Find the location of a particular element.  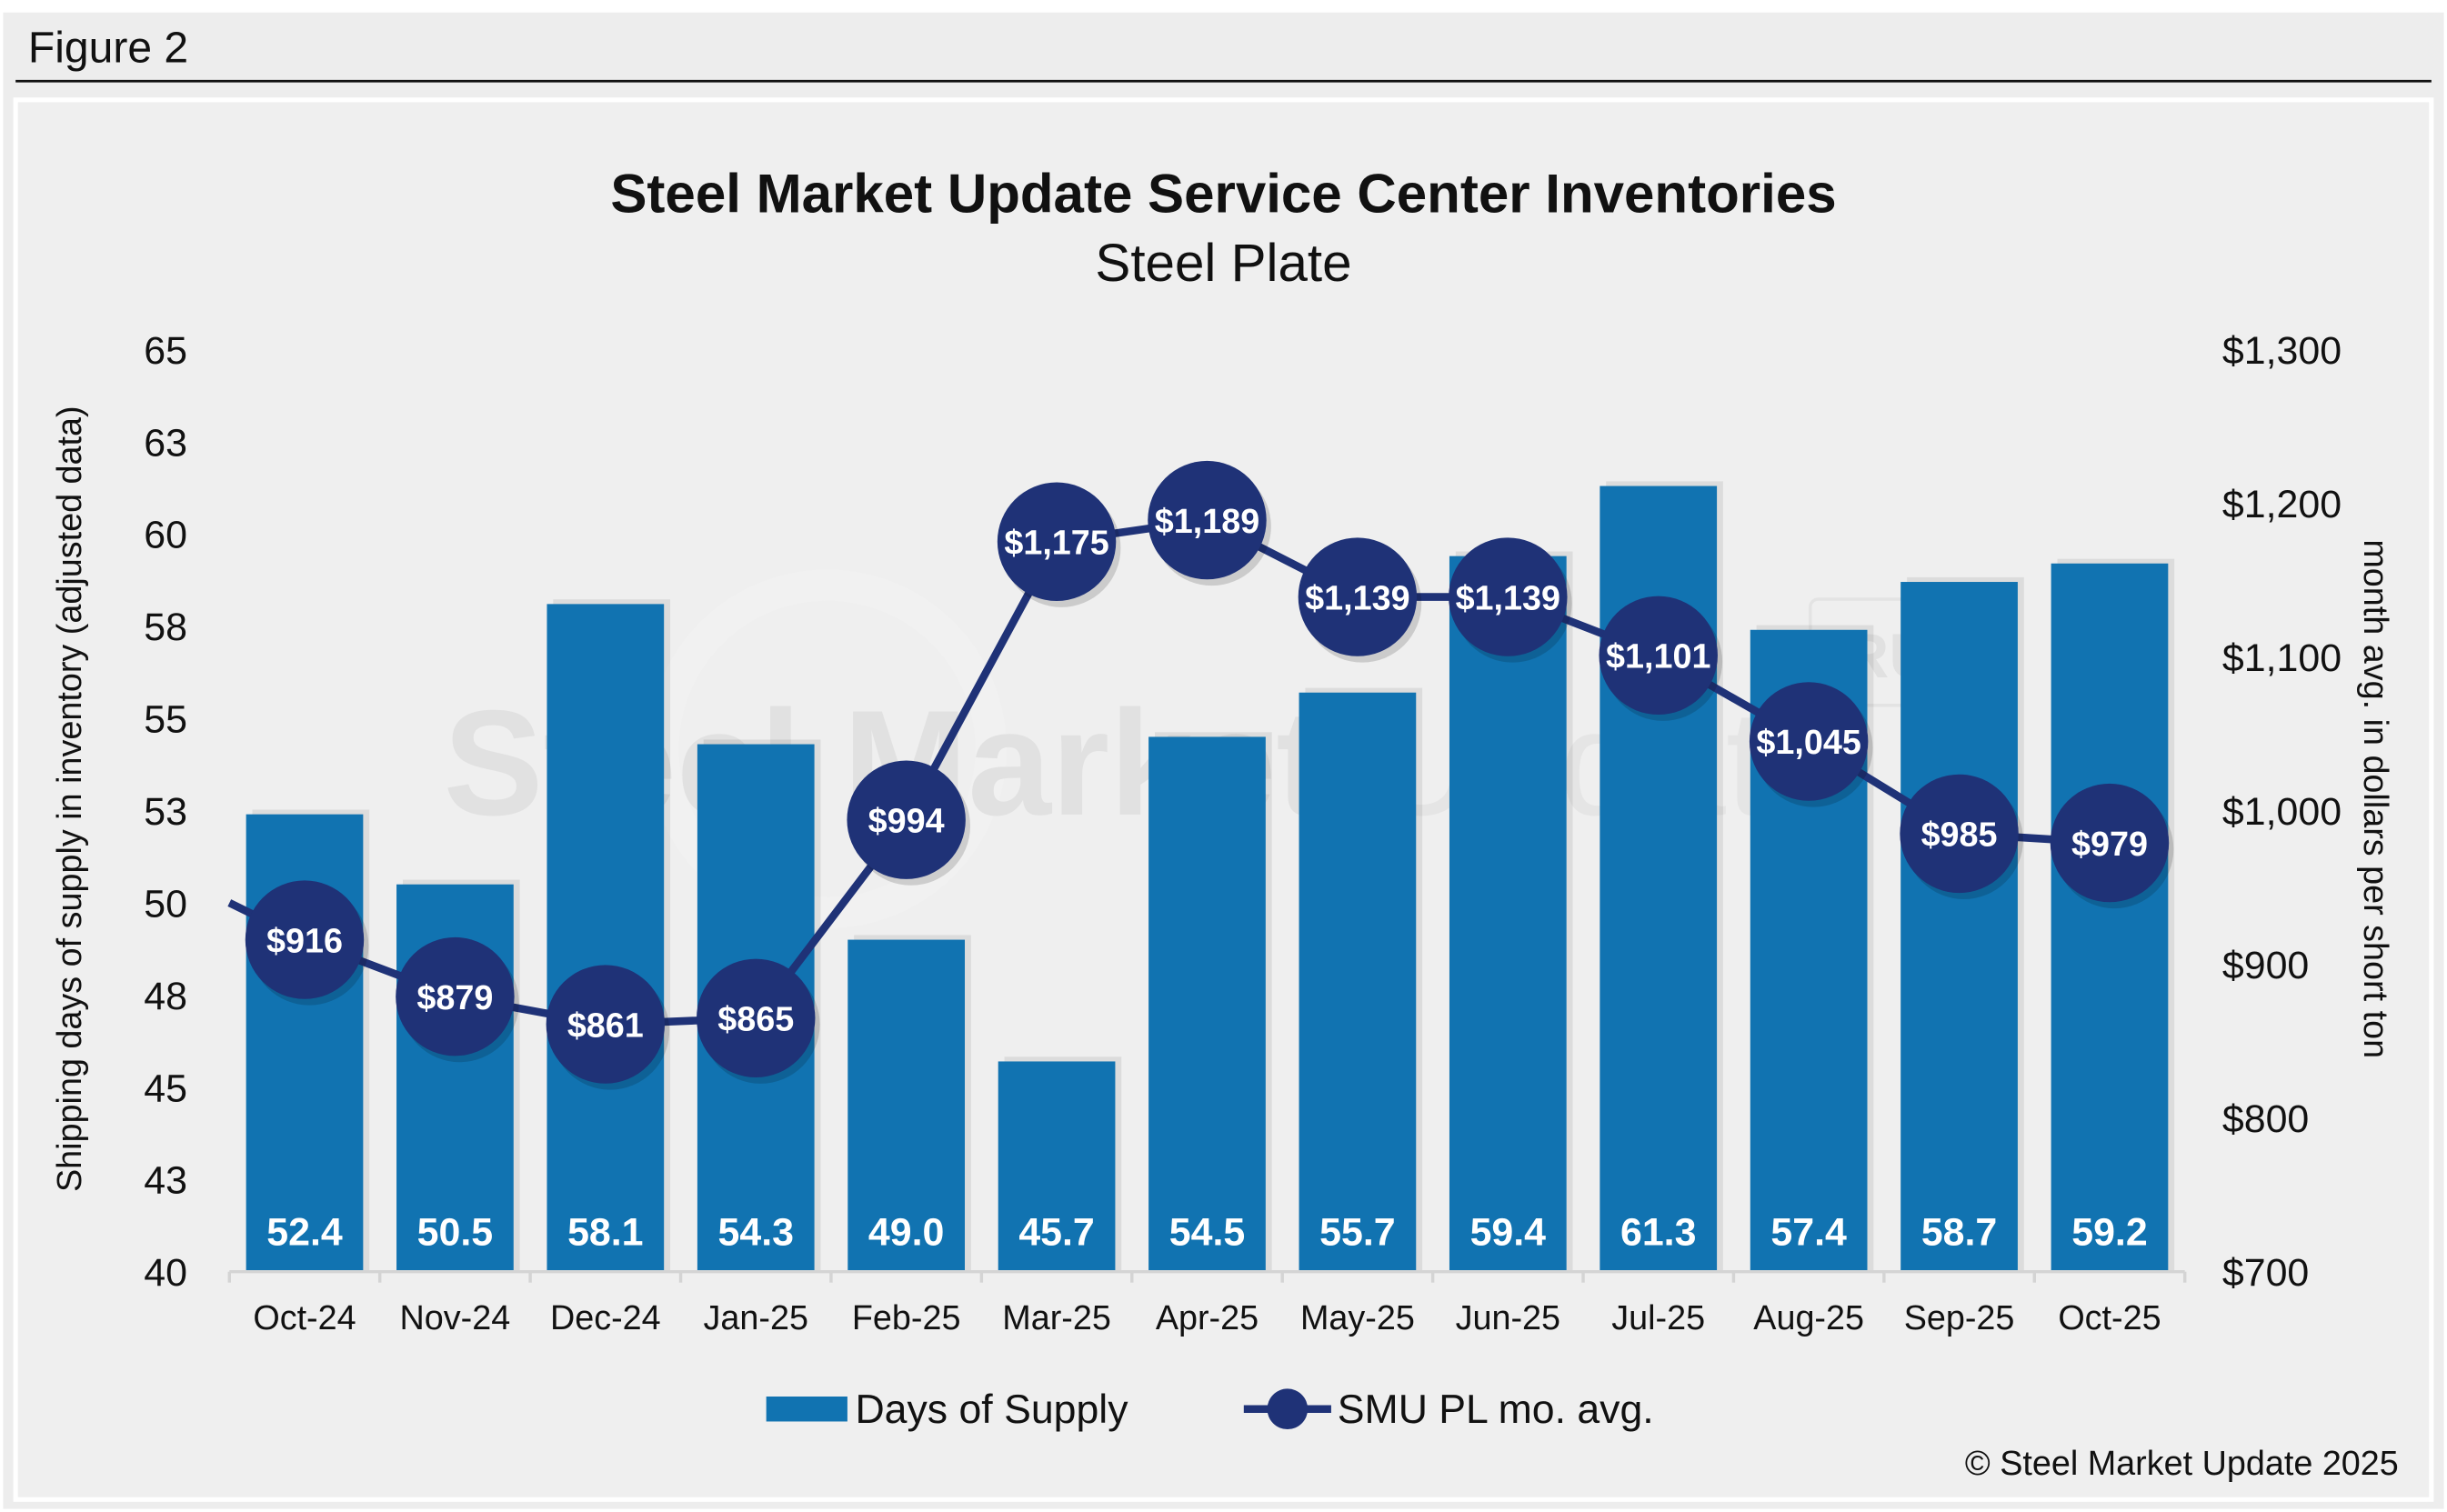

x-tick-label: Dec-24 is located at coordinates (605, 1317).